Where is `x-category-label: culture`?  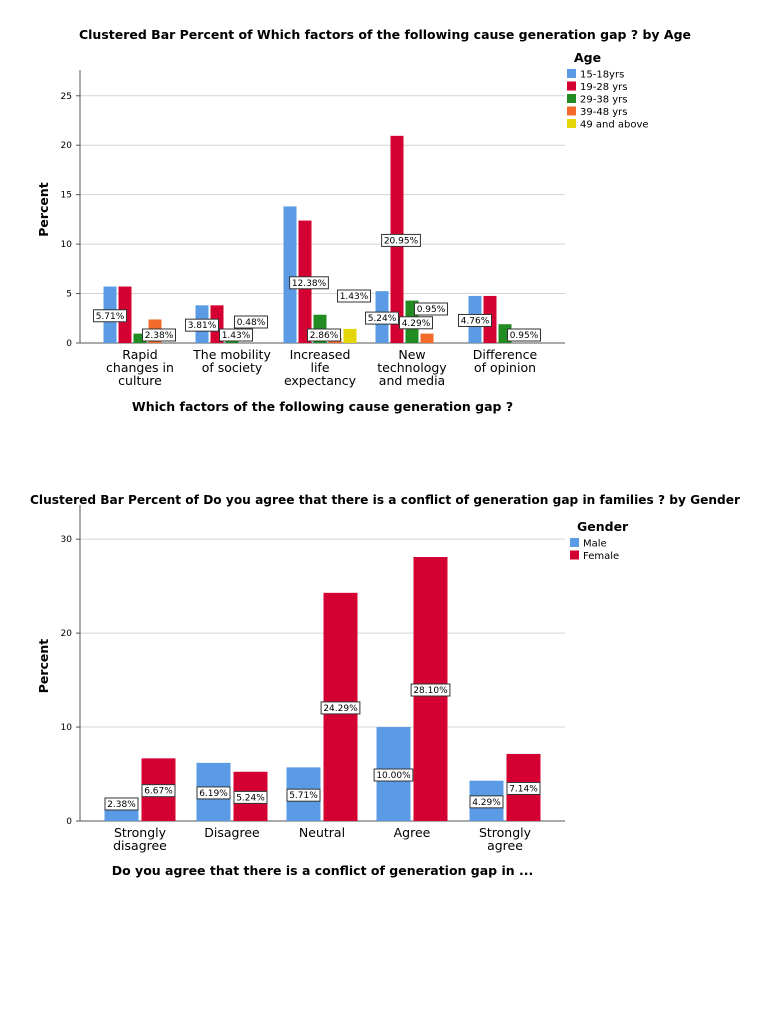 x-category-label: culture is located at coordinates (140, 380).